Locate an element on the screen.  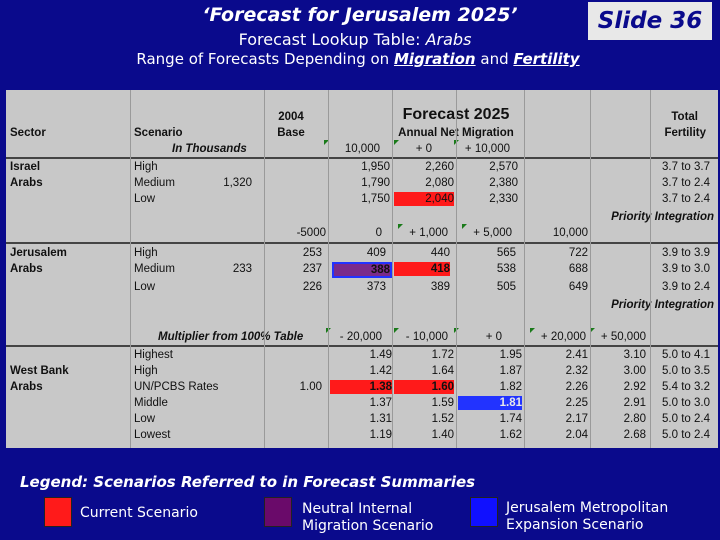
scenario-label: Middle is located at coordinates (151, 403).